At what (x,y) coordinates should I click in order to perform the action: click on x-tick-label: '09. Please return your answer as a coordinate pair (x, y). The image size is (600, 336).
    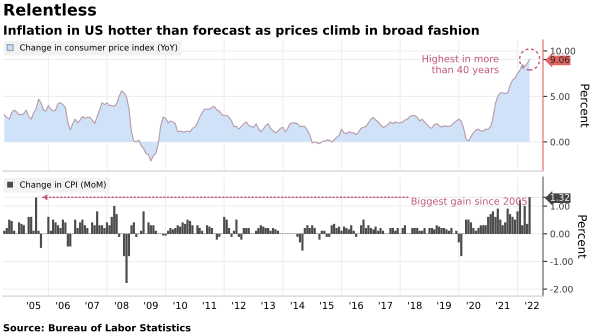
    Looking at the image, I should click on (151, 306).